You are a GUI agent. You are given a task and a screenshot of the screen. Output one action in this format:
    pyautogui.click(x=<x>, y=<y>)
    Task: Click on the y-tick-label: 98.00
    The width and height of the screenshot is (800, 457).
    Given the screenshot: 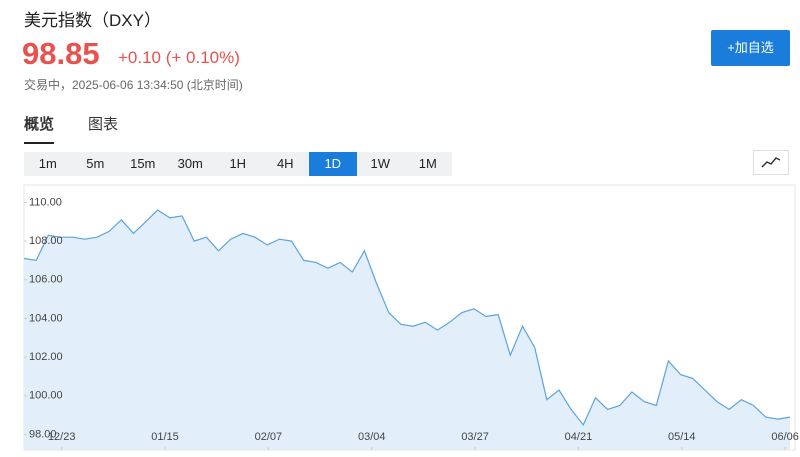 What is the action you would take?
    pyautogui.click(x=43, y=434)
    